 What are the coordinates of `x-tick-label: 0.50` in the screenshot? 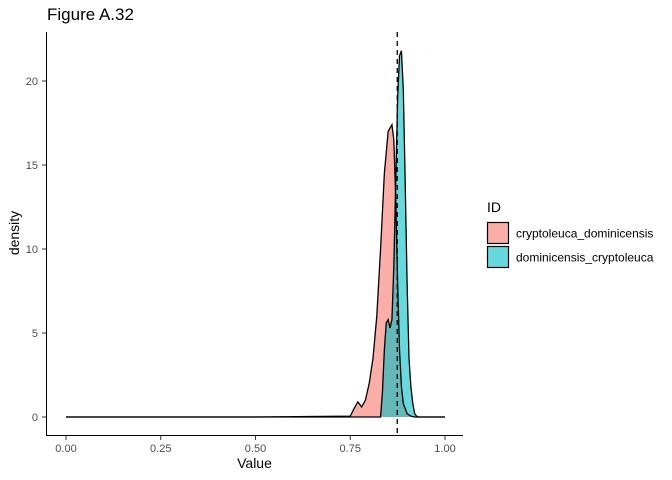 It's located at (255, 449).